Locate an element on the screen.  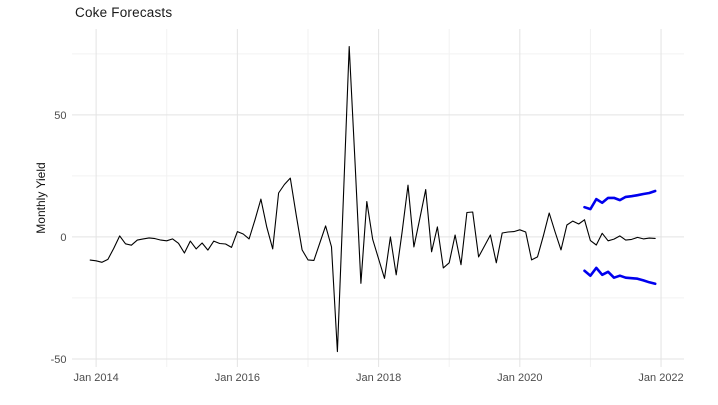
x-tick-label: Jan 2016 is located at coordinates (237, 378).